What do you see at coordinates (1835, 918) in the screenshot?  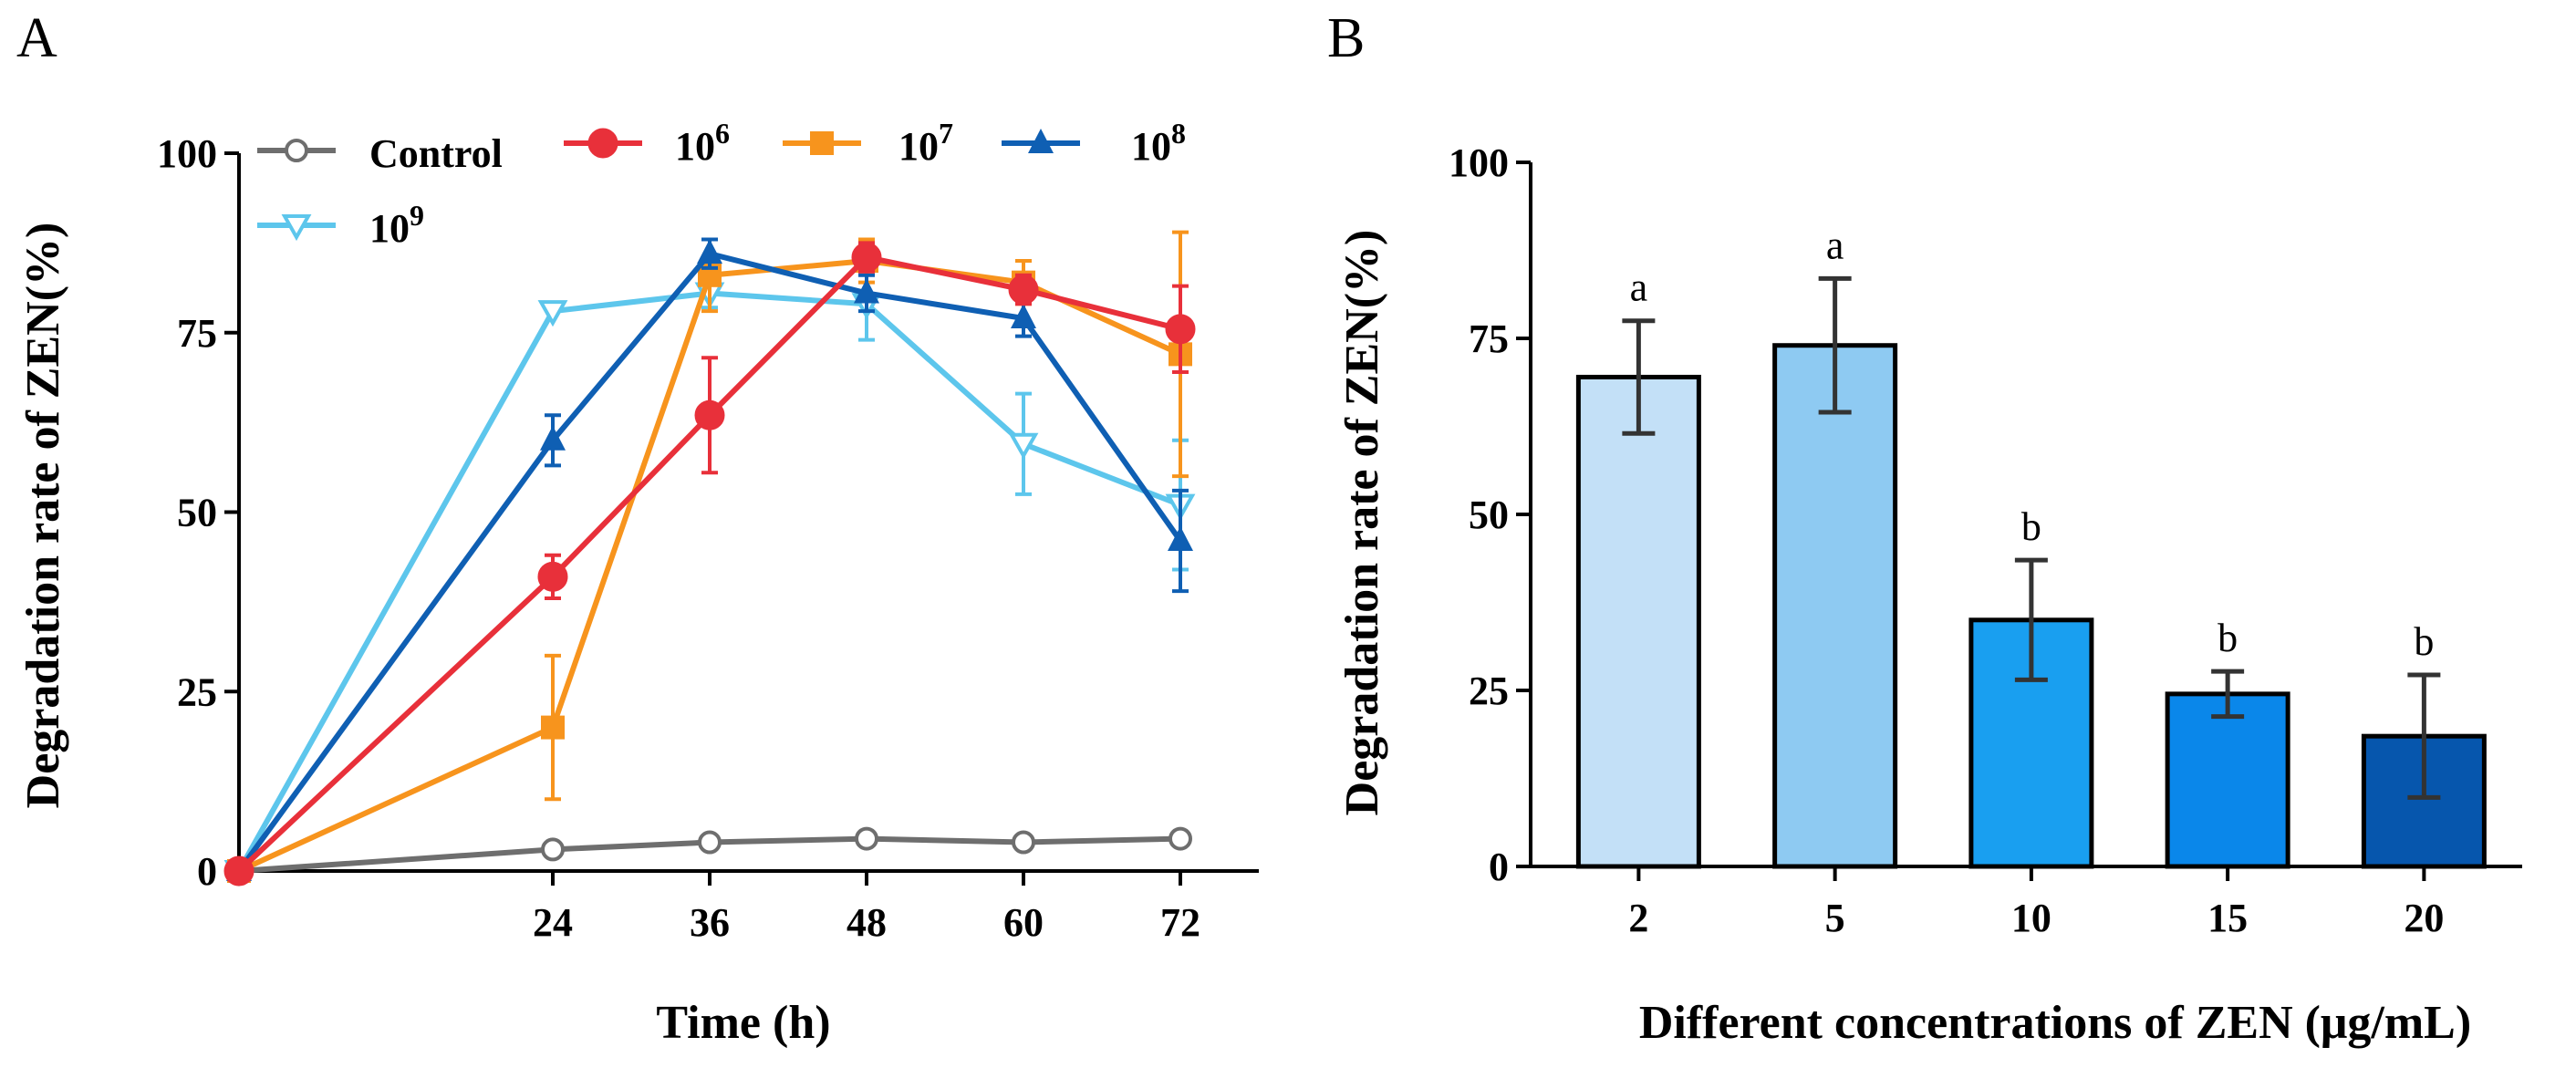 I see `panel-b-x-tick-label: 5` at bounding box center [1835, 918].